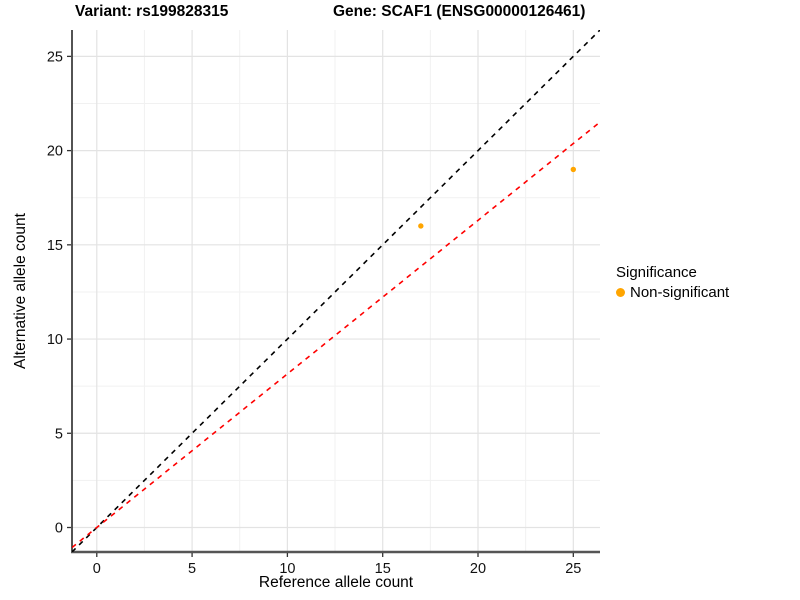 The image size is (800, 600). I want to click on legend: Significance Non-significant, so click(672, 282).